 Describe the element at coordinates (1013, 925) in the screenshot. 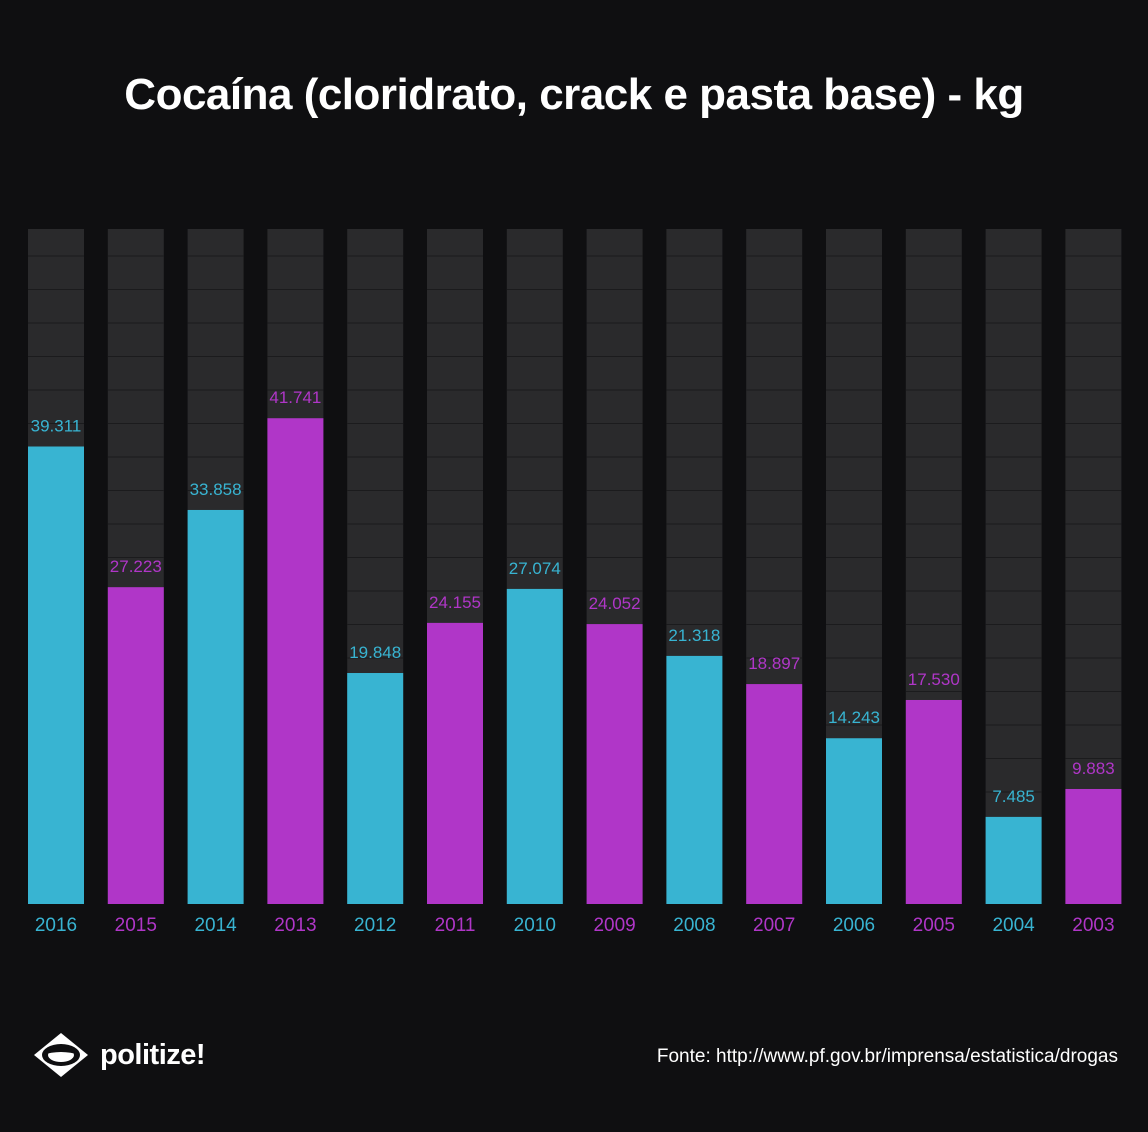

I see `year-label: 2004` at that location.